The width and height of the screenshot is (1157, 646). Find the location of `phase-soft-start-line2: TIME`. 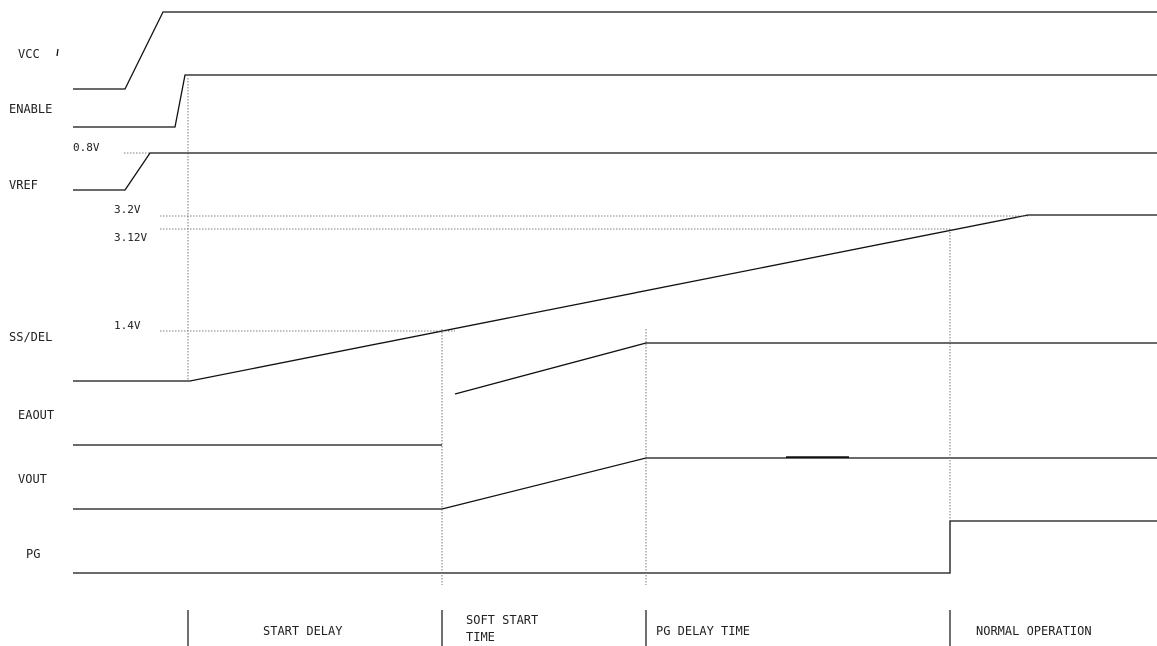

phase-soft-start-line2: TIME is located at coordinates (480, 637).